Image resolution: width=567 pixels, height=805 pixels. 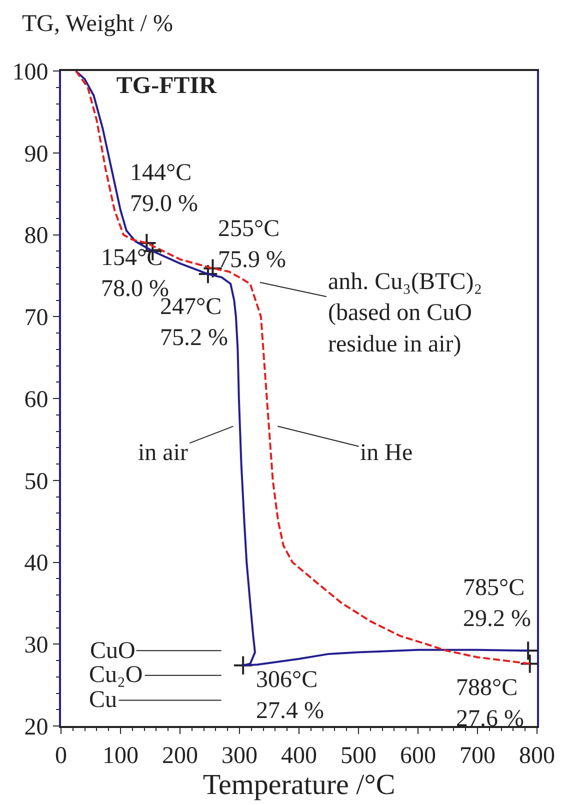 What do you see at coordinates (490, 703) in the screenshot?
I see `annotation: 788°C 27.6 %` at bounding box center [490, 703].